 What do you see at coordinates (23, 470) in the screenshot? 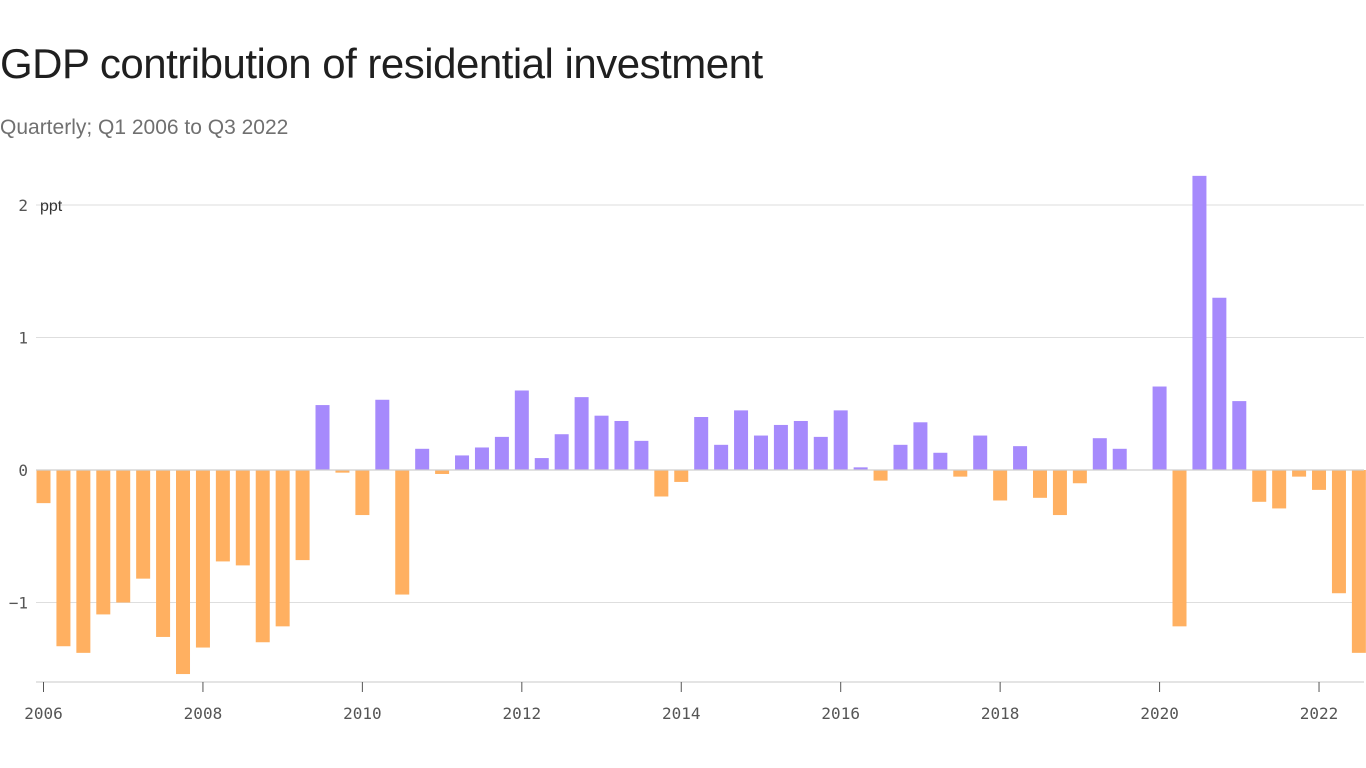
I see `y-tick-label: 0` at bounding box center [23, 470].